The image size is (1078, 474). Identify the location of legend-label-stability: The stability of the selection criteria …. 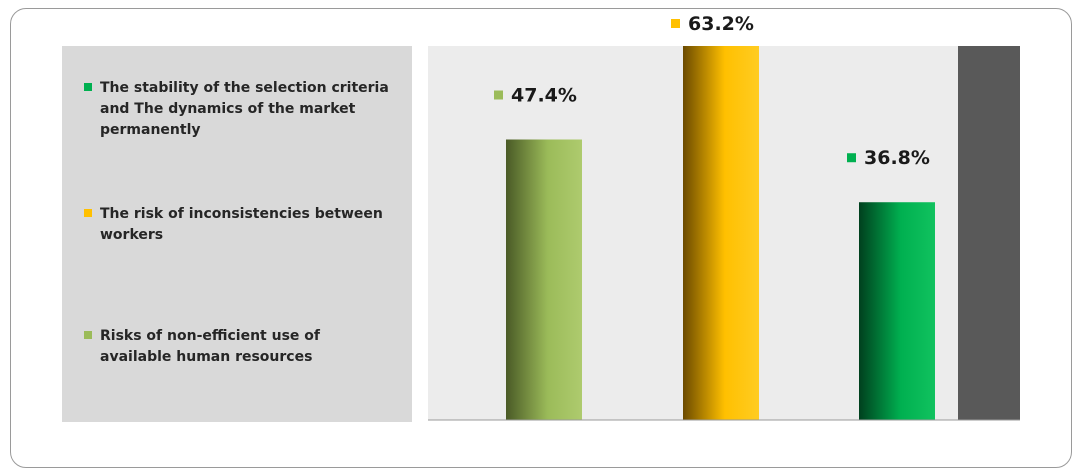
(244, 109).